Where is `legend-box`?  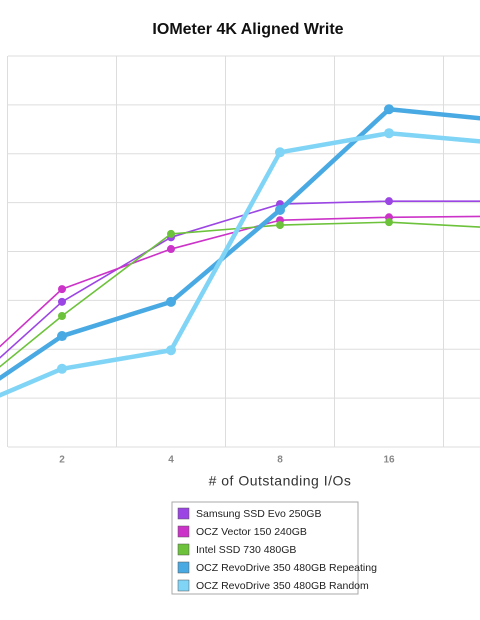 legend-box is located at coordinates (265, 548).